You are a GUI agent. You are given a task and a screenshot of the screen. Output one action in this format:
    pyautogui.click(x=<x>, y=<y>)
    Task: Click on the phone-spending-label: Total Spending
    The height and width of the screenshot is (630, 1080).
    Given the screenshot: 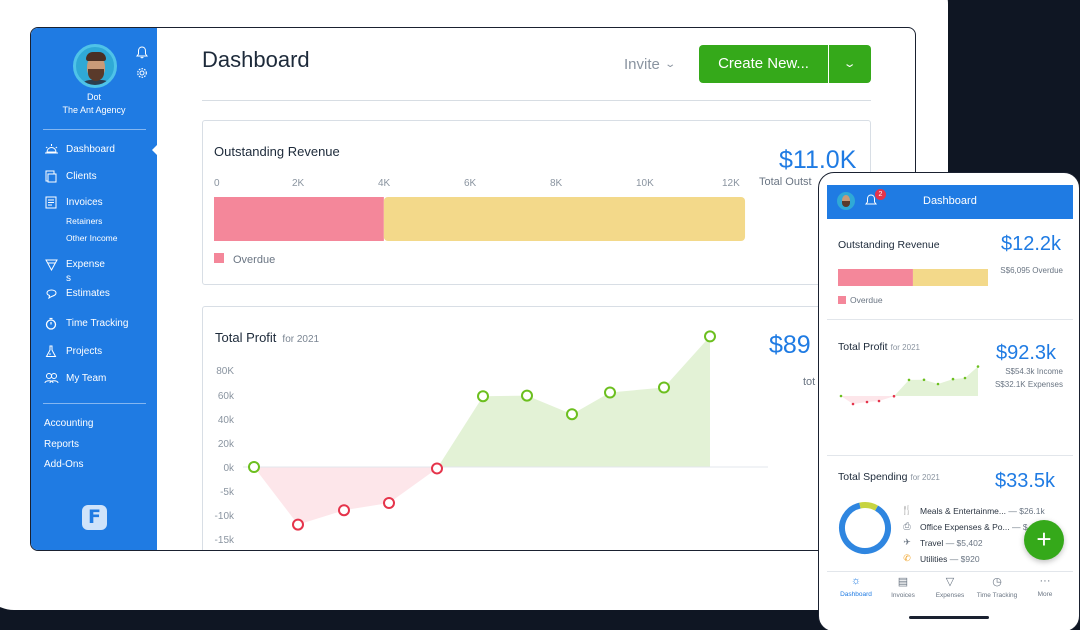 What is the action you would take?
    pyautogui.click(x=873, y=477)
    